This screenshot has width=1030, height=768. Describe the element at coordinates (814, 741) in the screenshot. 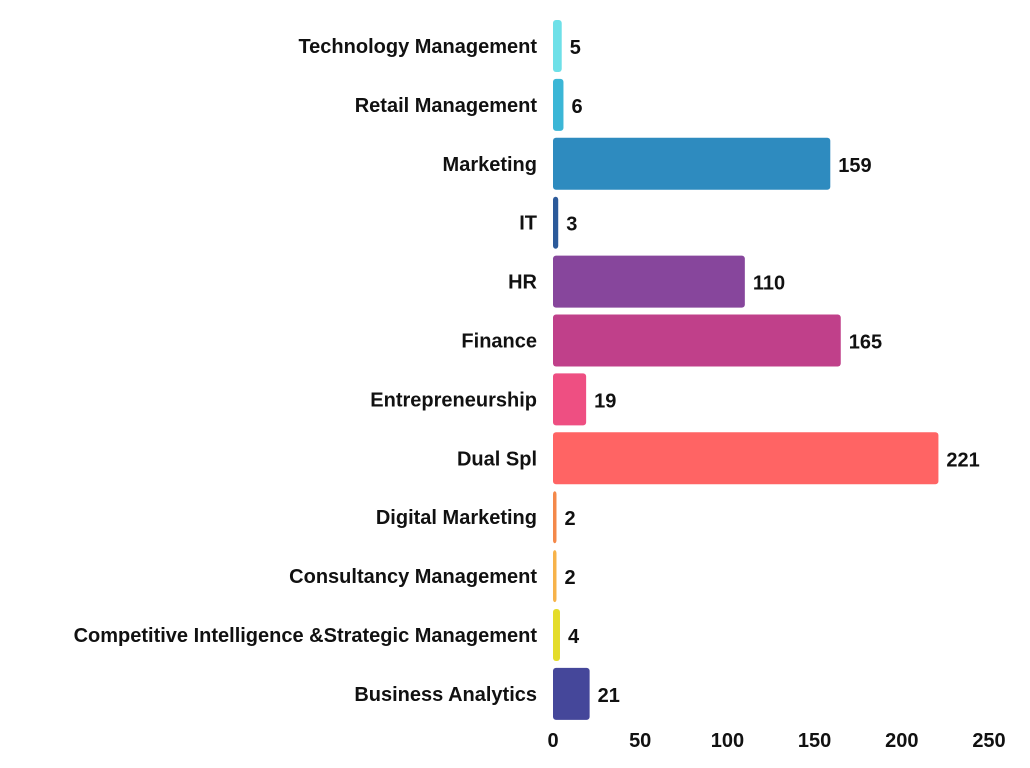

I see `x-tick-label: 150` at that location.